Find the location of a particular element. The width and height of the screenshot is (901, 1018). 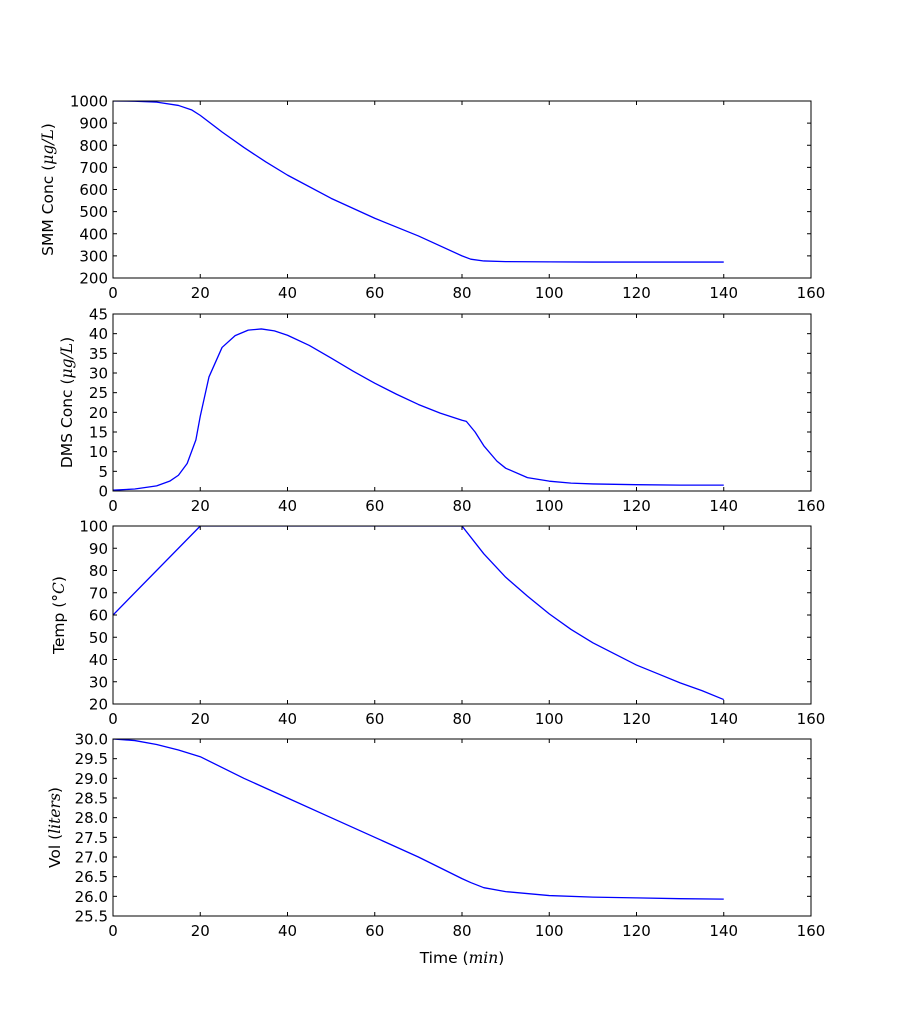

y-tick-label: 27.5 is located at coordinates (91, 838).